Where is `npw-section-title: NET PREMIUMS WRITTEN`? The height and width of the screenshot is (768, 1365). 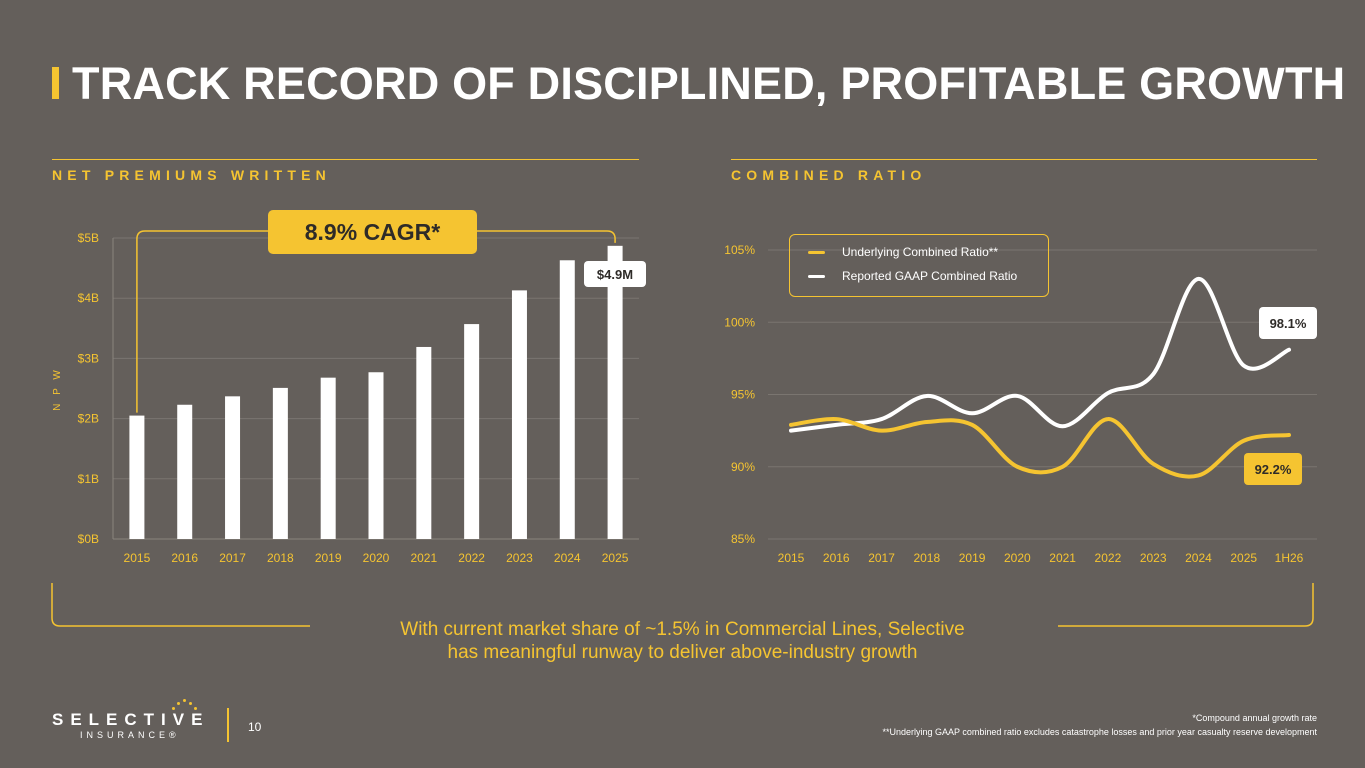 npw-section-title: NET PREMIUMS WRITTEN is located at coordinates (191, 175).